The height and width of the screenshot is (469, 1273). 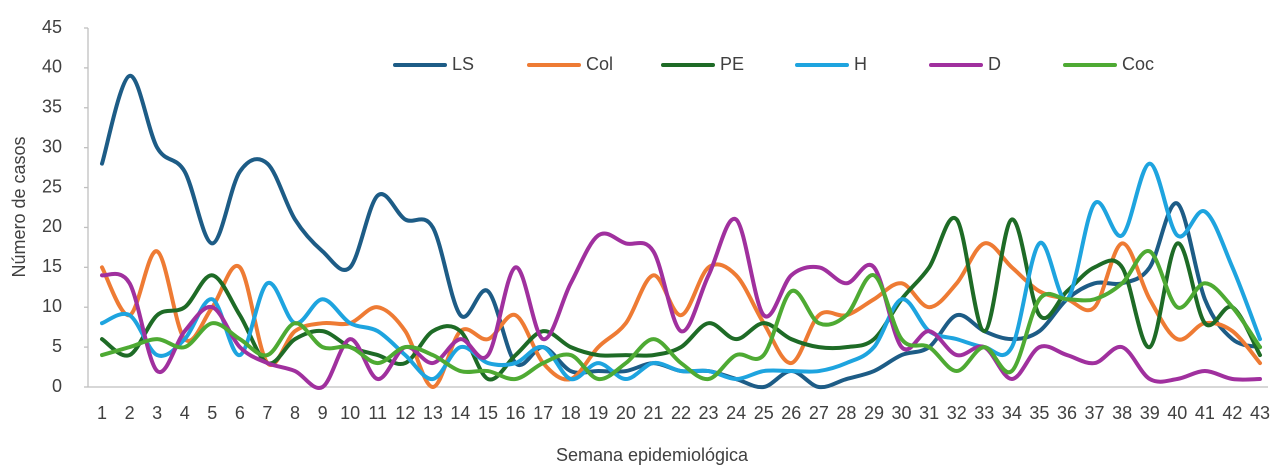 What do you see at coordinates (957, 413) in the screenshot?
I see `x-tick-label: 32` at bounding box center [957, 413].